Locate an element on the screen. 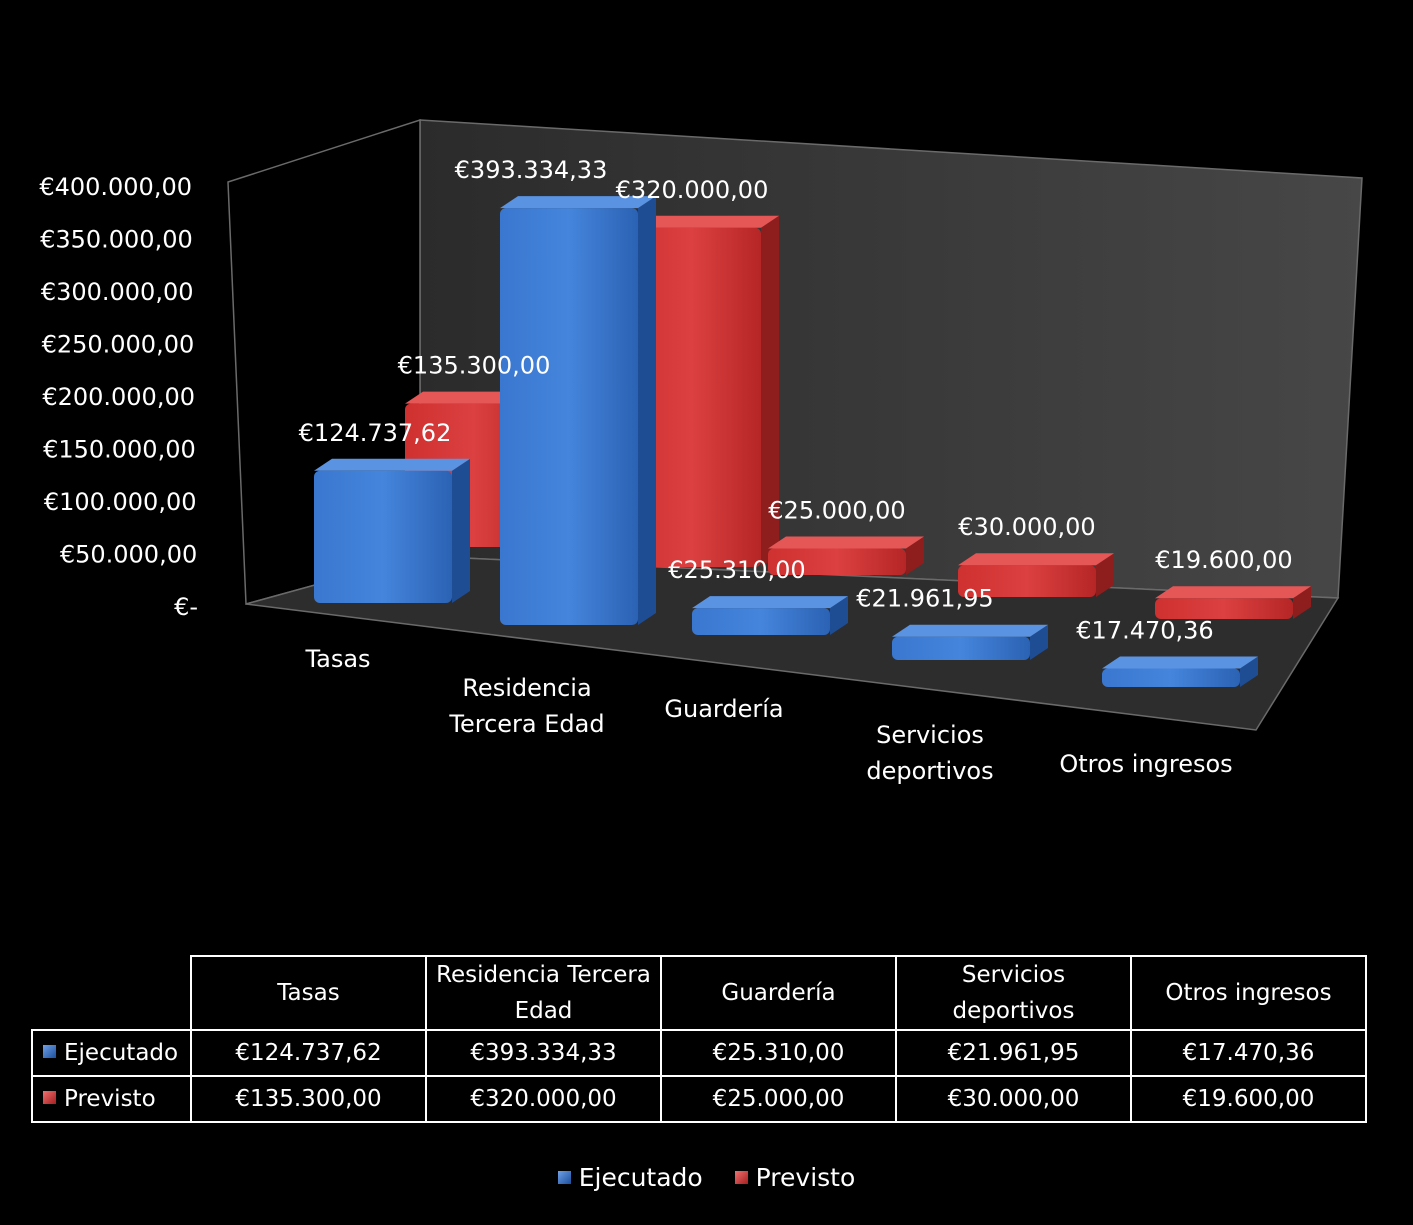  bar-ejecutado-1-label: €393.334,33 is located at coordinates (531, 170).